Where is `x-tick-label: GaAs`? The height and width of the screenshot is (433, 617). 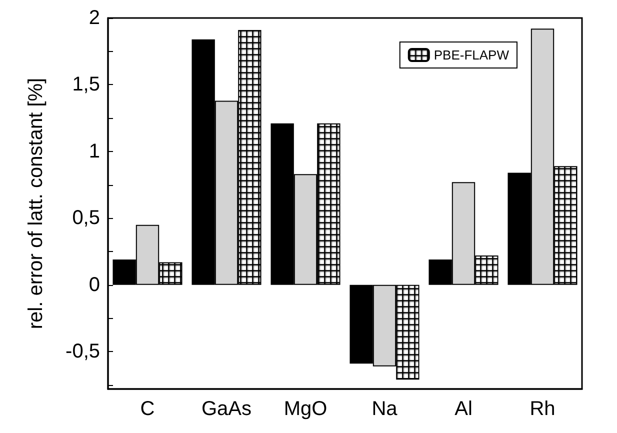 x-tick-label: GaAs is located at coordinates (226, 409).